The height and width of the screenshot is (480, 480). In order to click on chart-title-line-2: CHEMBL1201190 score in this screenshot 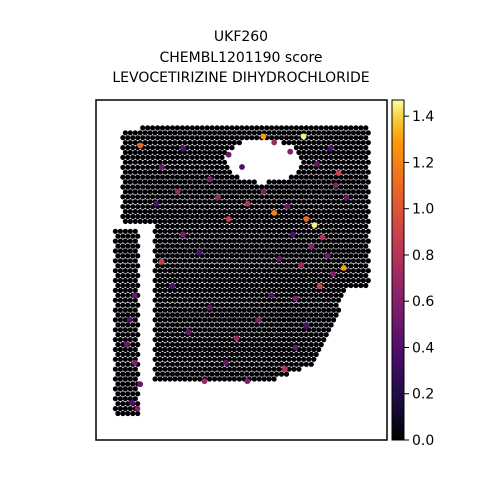, I will do `click(240, 58)`.